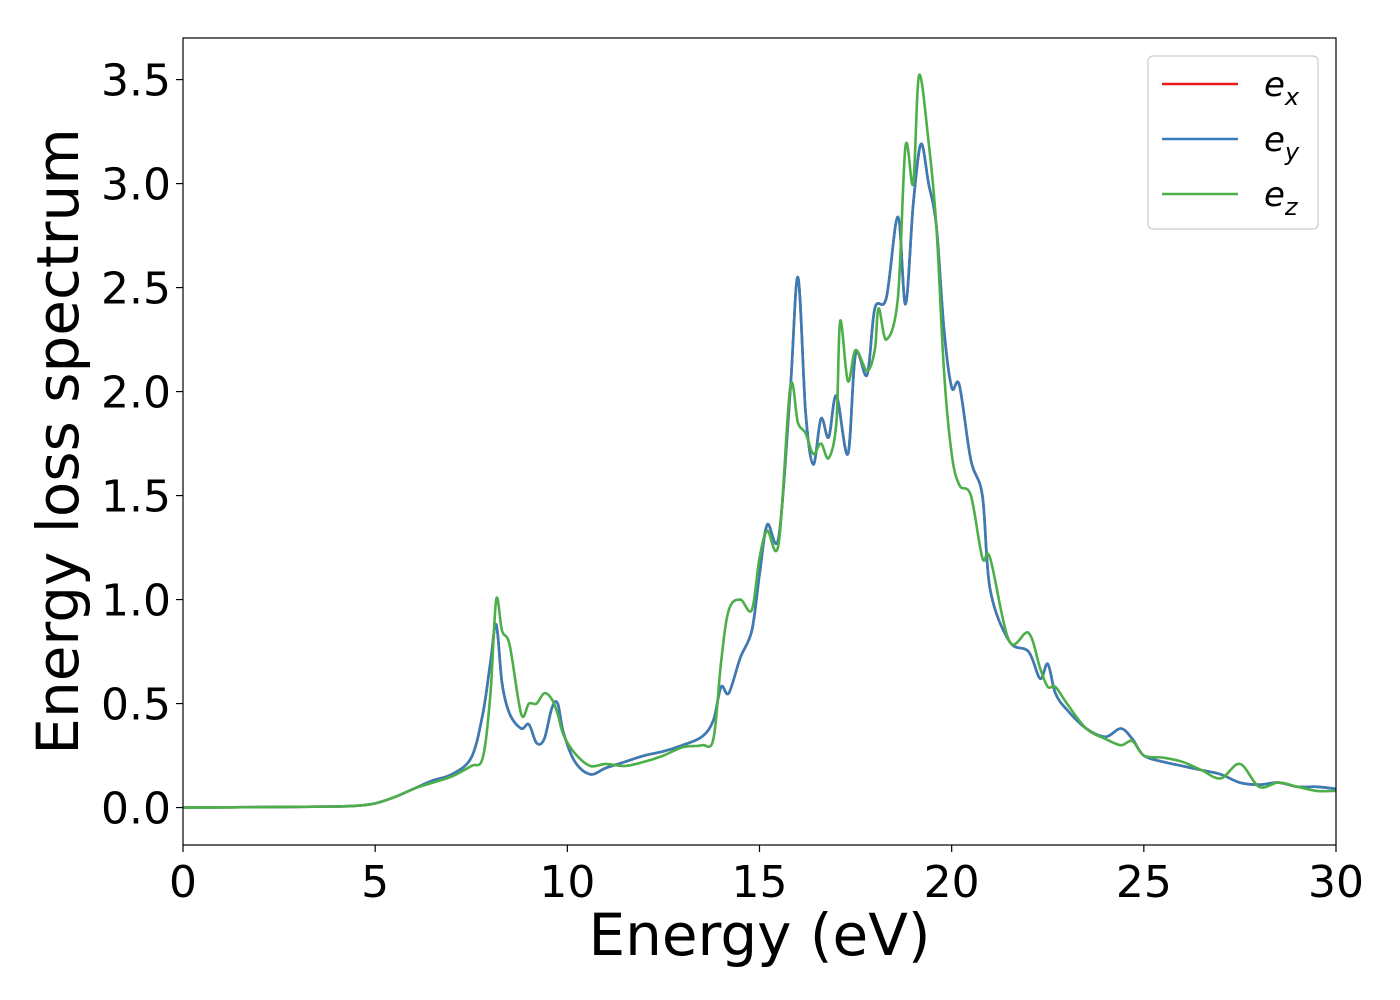 This screenshot has height=1000, width=1400. I want to click on legend-label-z: ez, so click(1281, 198).